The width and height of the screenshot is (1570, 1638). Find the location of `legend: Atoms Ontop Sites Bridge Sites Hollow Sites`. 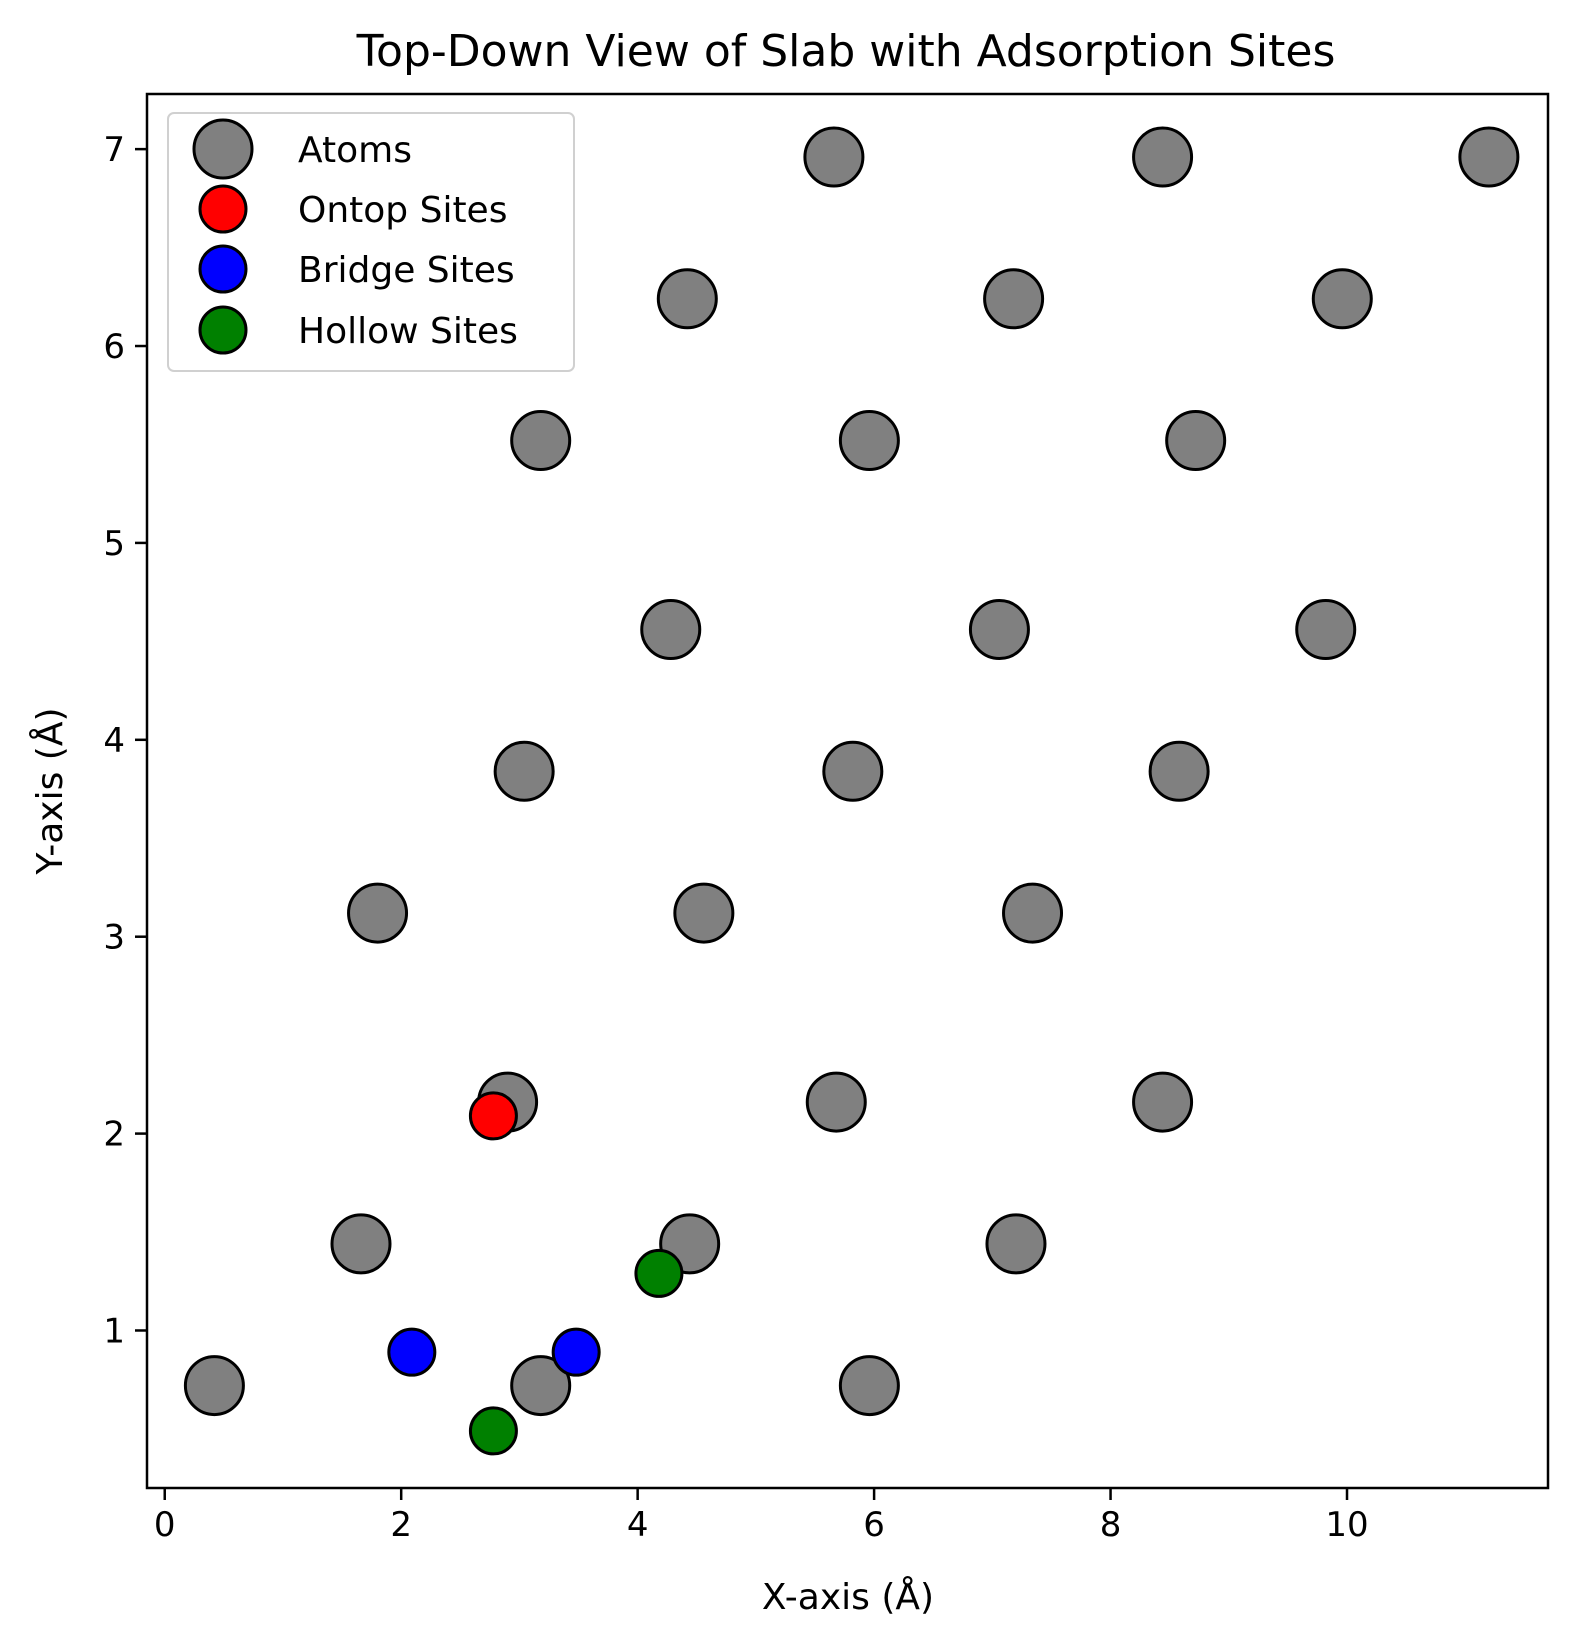

legend: Atoms Ontop Sites Bridge Sites Hollow Sites is located at coordinates (371, 242).